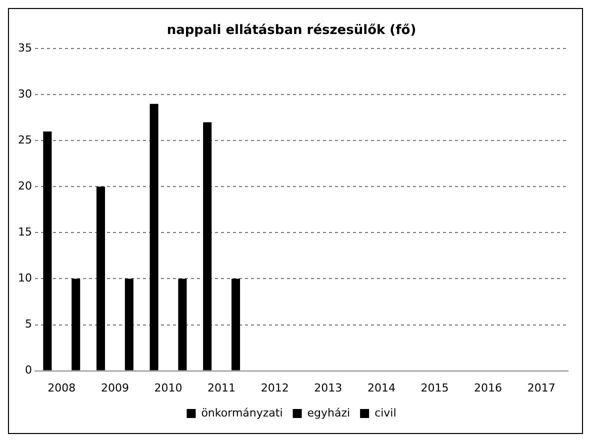  I want to click on x-tick-label: 2010, so click(168, 387).